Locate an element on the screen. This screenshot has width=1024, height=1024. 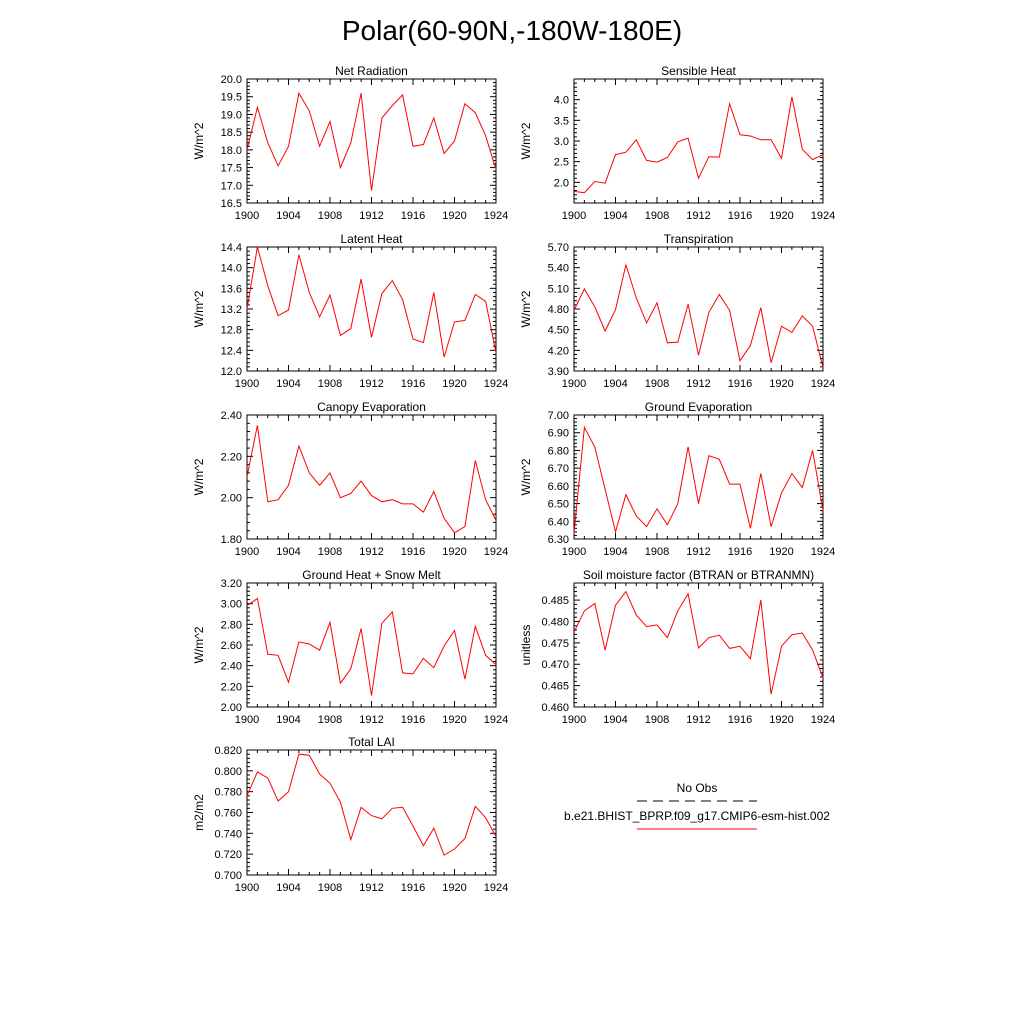
net-radiation-series-line is located at coordinates (371, 141).